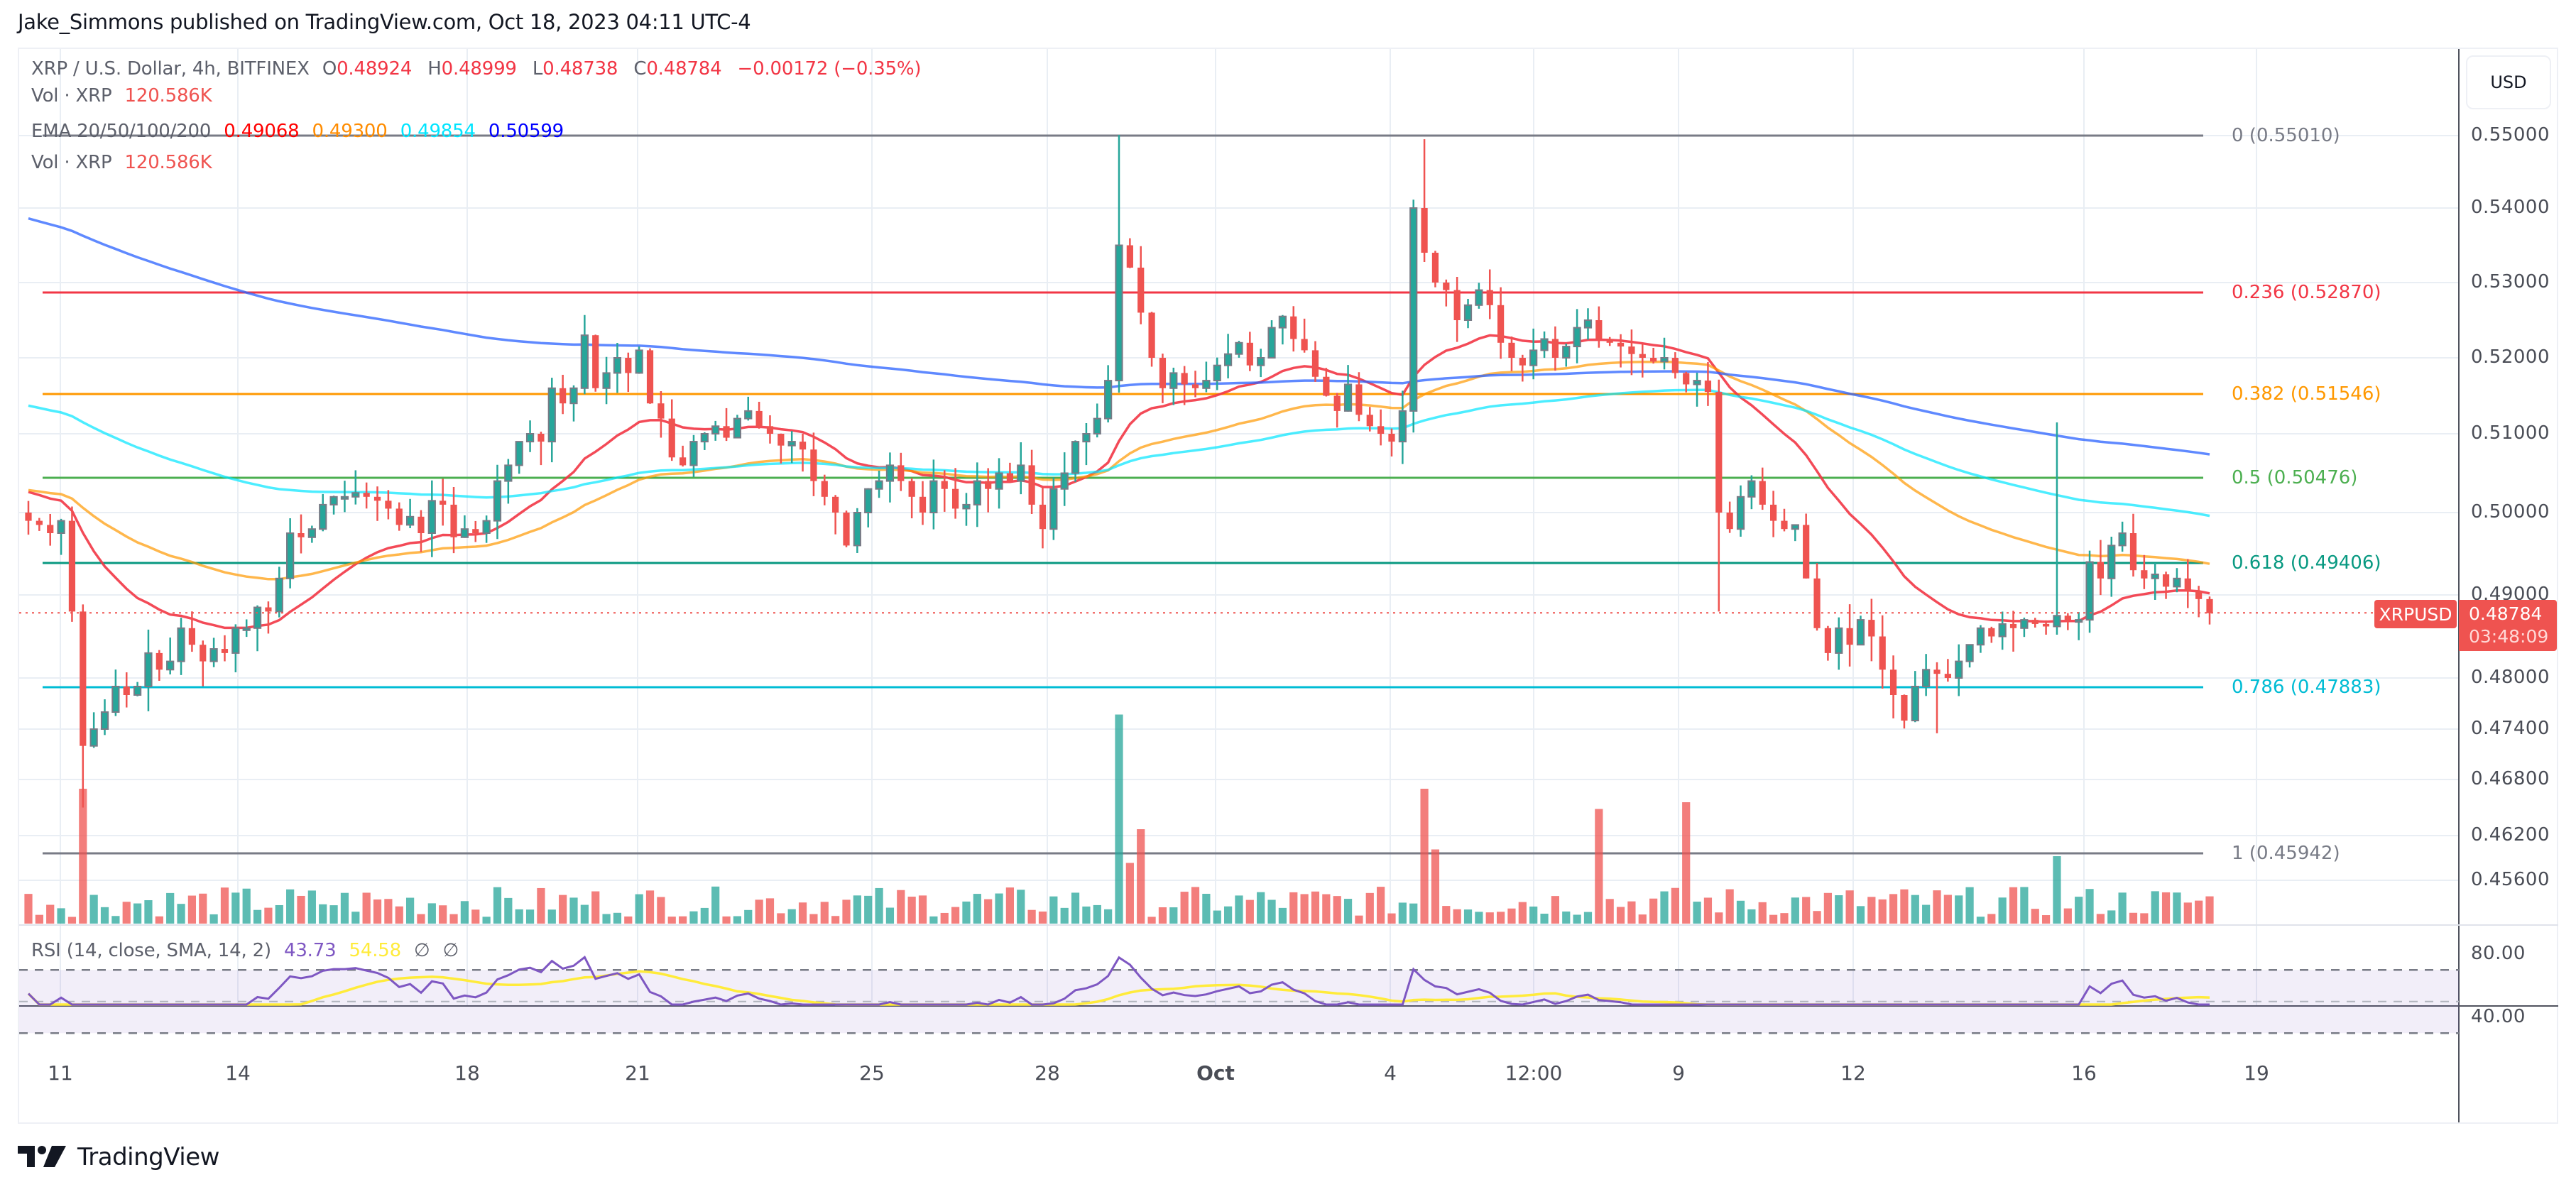  Describe the element at coordinates (1390, 1073) in the screenshot. I see `time-tick: 4` at that location.